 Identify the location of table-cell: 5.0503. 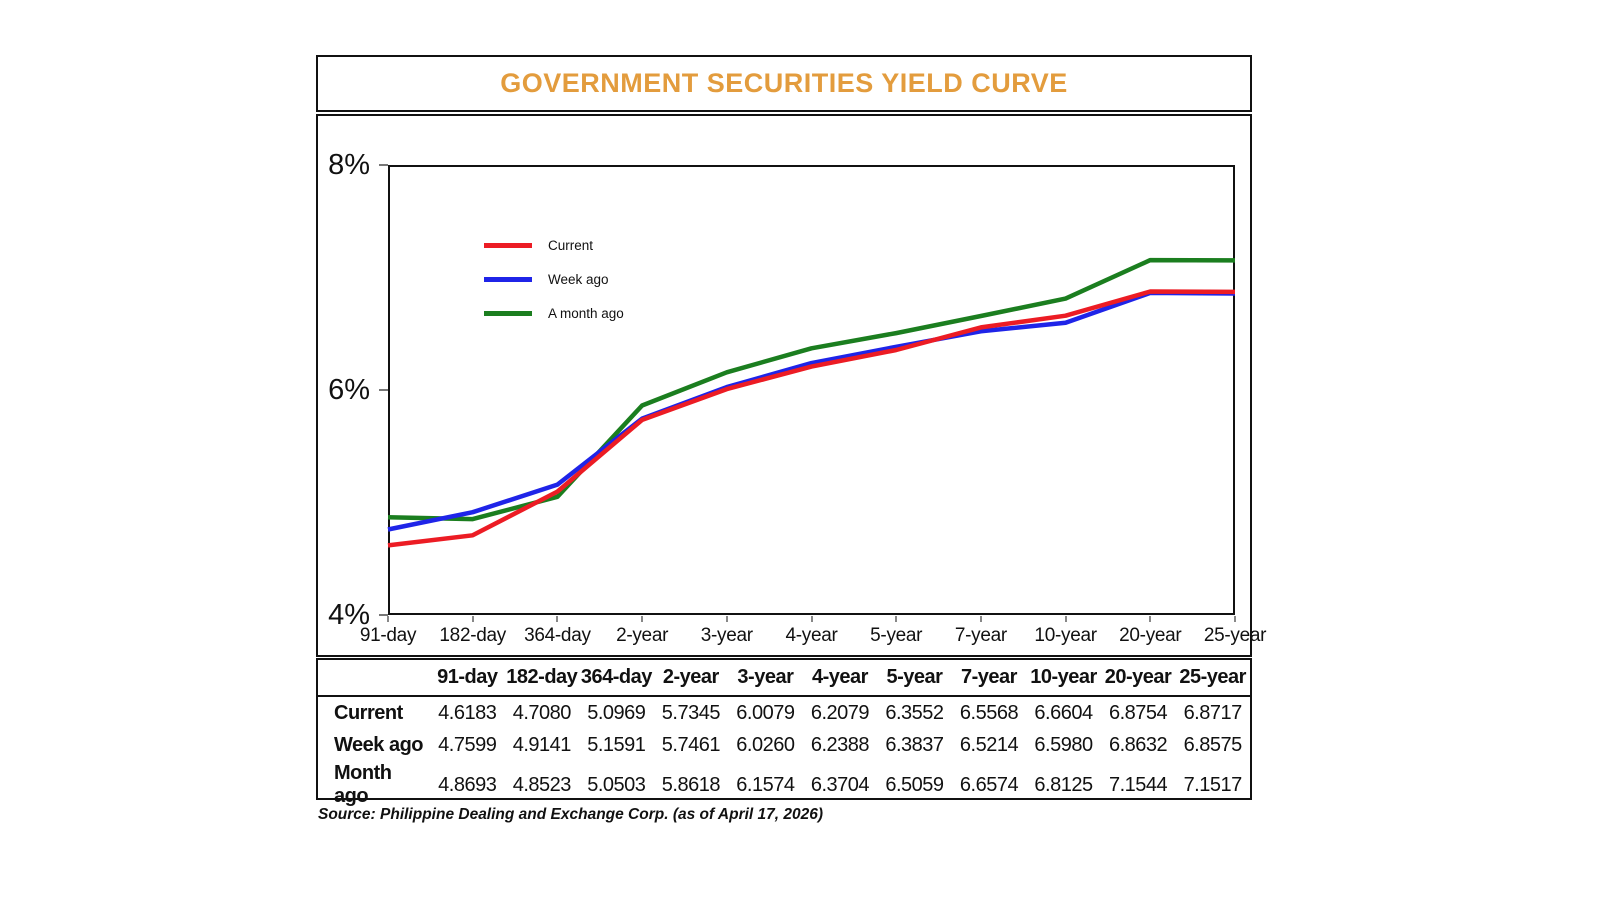
(616, 784).